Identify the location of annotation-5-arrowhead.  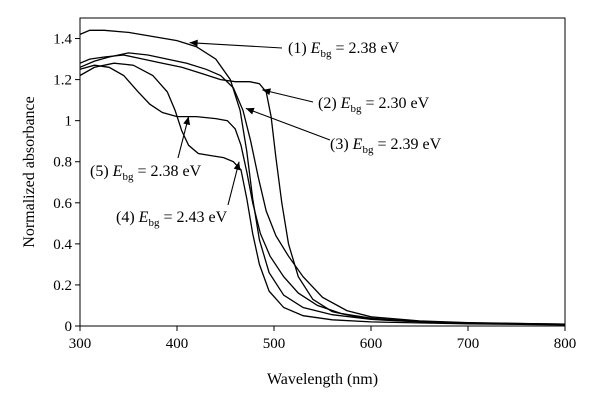
(187, 121).